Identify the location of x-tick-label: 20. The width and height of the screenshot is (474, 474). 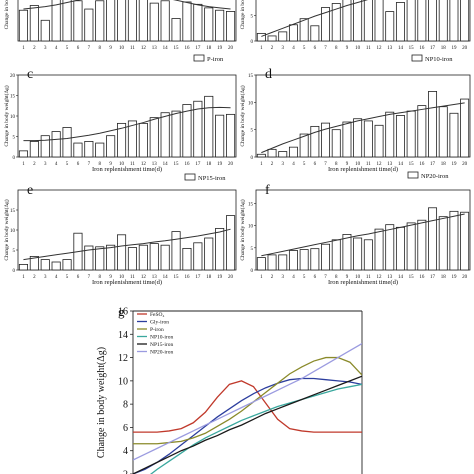
(231, 277).